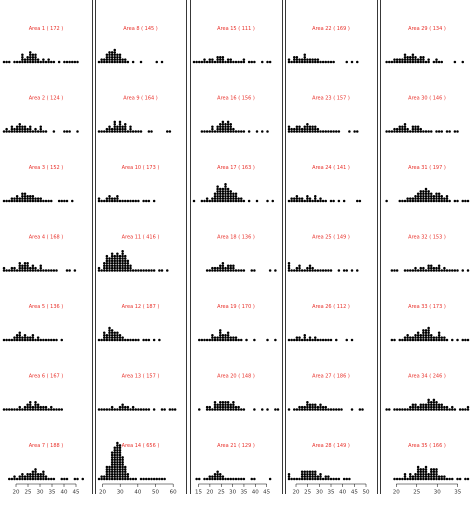  I want to click on tick-label: 20, so click(296, 493).